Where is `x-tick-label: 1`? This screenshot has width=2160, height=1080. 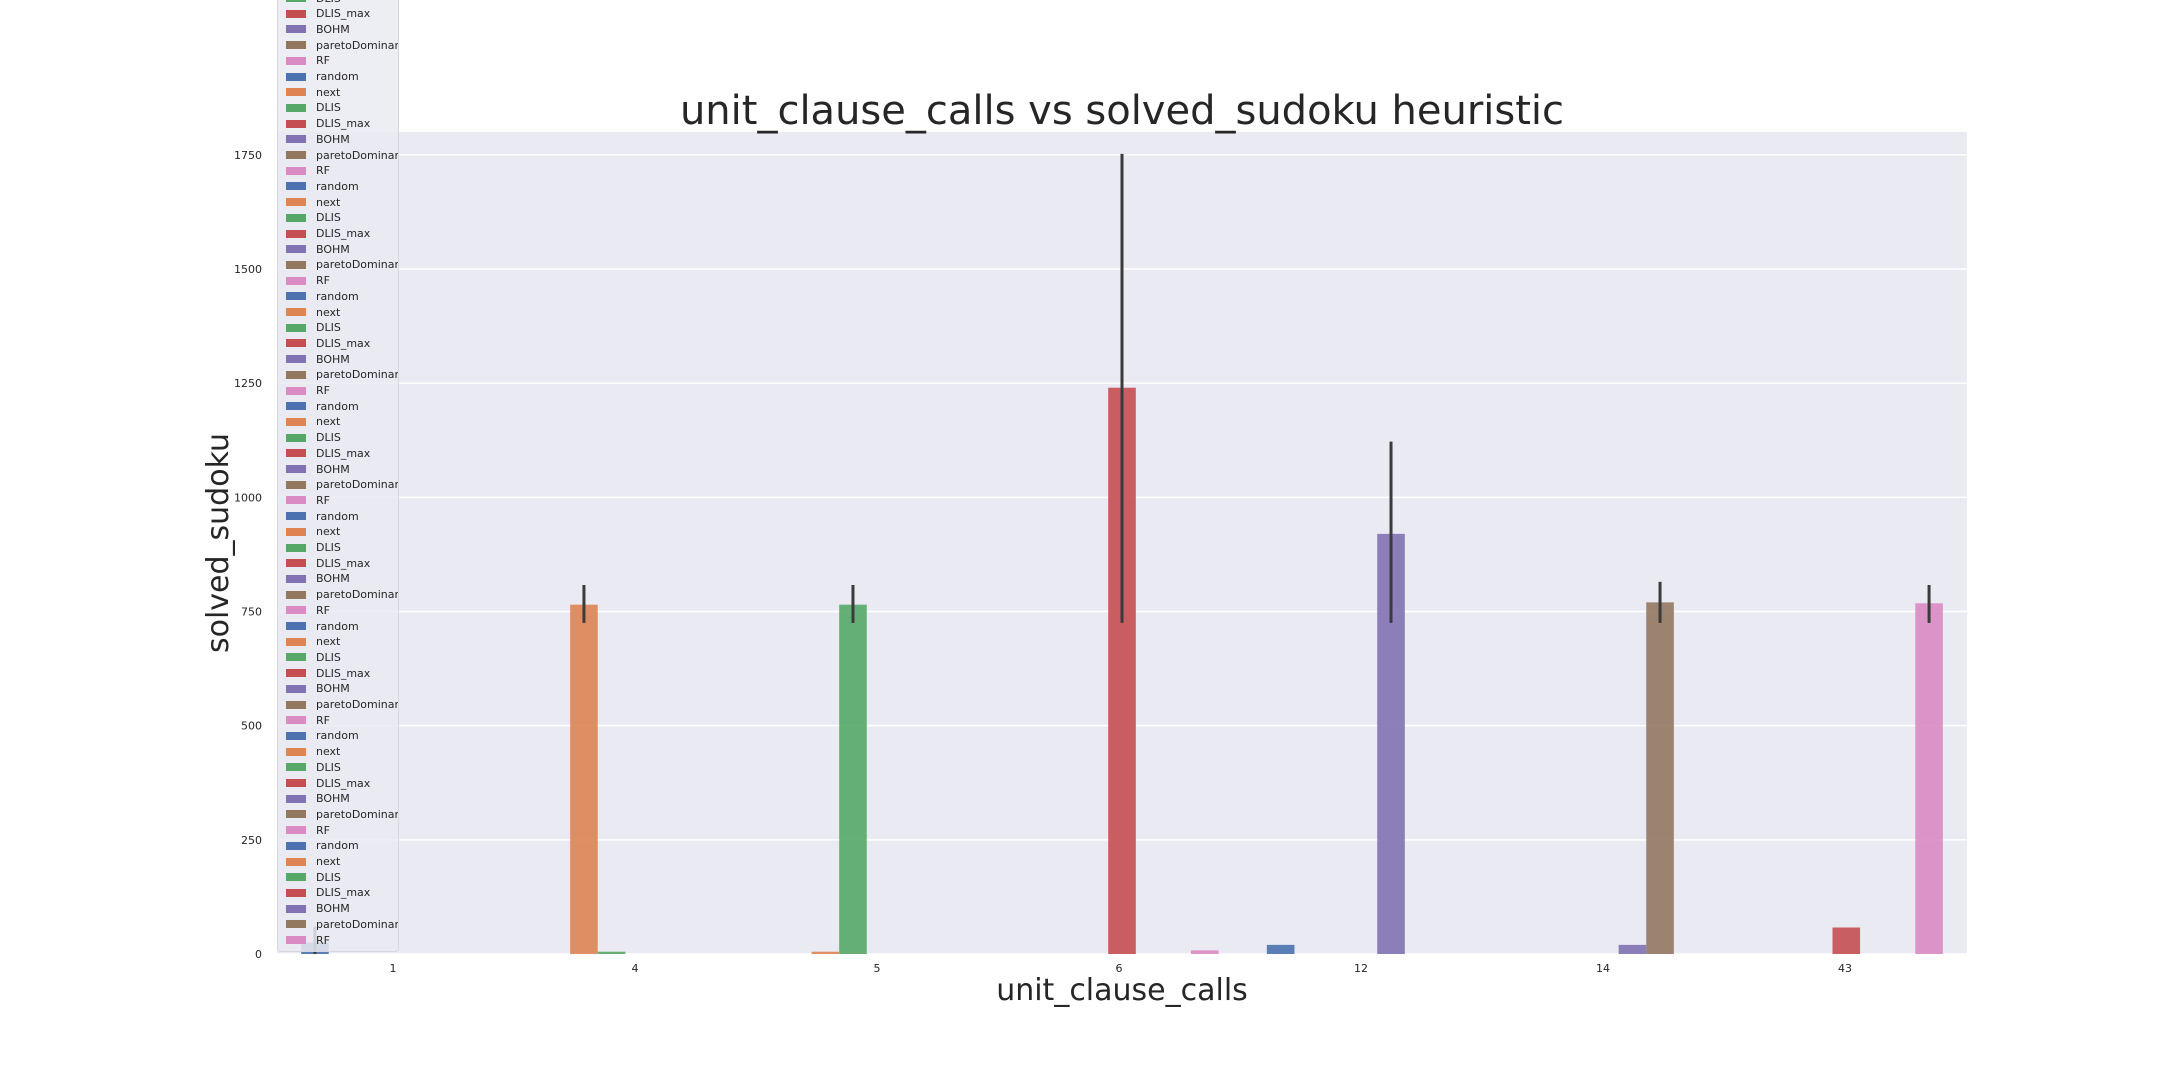
x-tick-label: 1 is located at coordinates (393, 968).